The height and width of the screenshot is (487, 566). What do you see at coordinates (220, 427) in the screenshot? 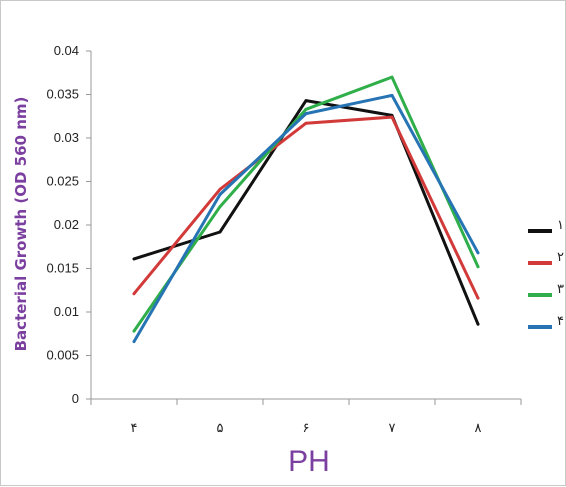
I see `x-tick-label: ۵` at bounding box center [220, 427].